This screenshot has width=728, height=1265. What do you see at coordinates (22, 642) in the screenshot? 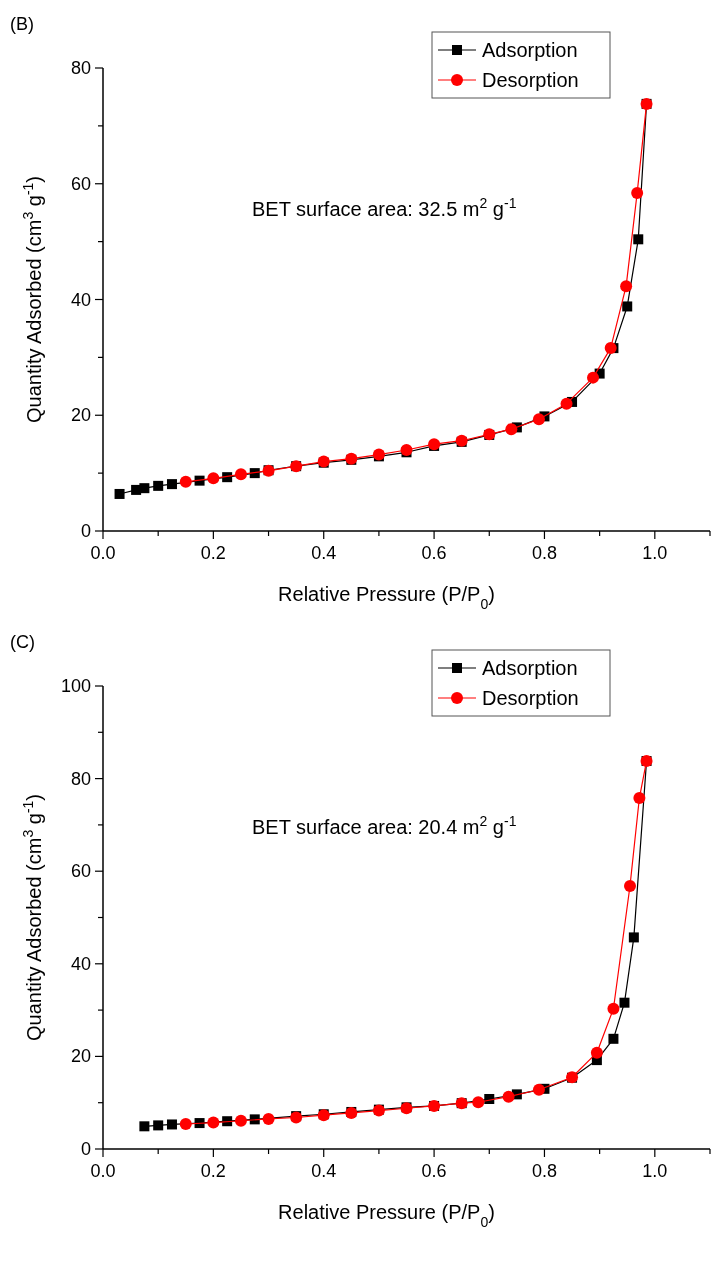
I see `chart-title: (C)` at bounding box center [22, 642].